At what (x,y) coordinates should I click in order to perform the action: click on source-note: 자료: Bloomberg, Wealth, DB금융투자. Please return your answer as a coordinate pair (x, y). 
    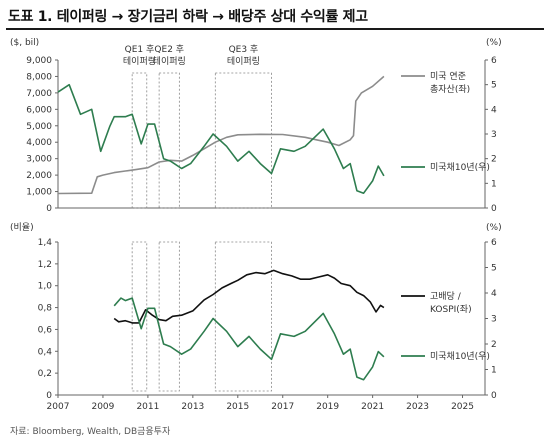
    Looking at the image, I should click on (90, 432).